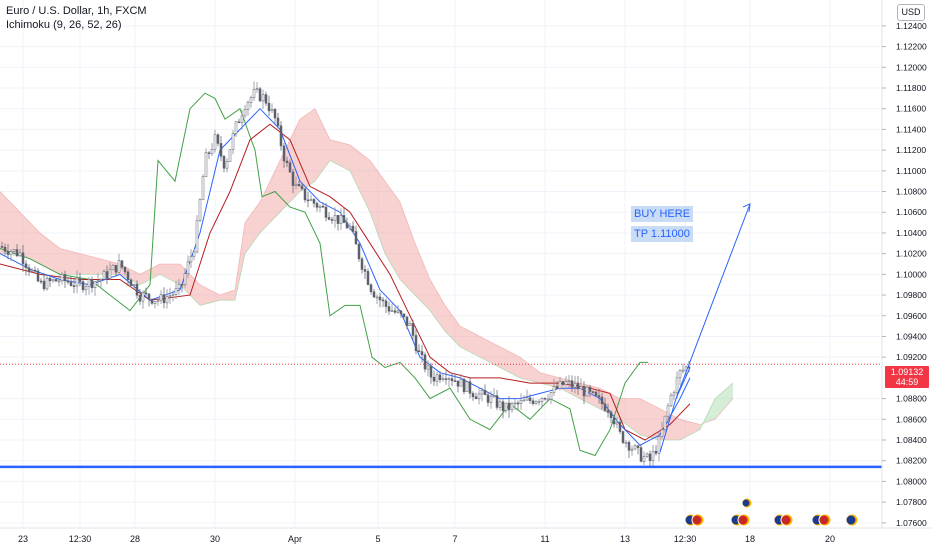 This screenshot has width=932, height=550. What do you see at coordinates (911, 399) in the screenshot?
I see `price-tick: 1.08800` at bounding box center [911, 399].